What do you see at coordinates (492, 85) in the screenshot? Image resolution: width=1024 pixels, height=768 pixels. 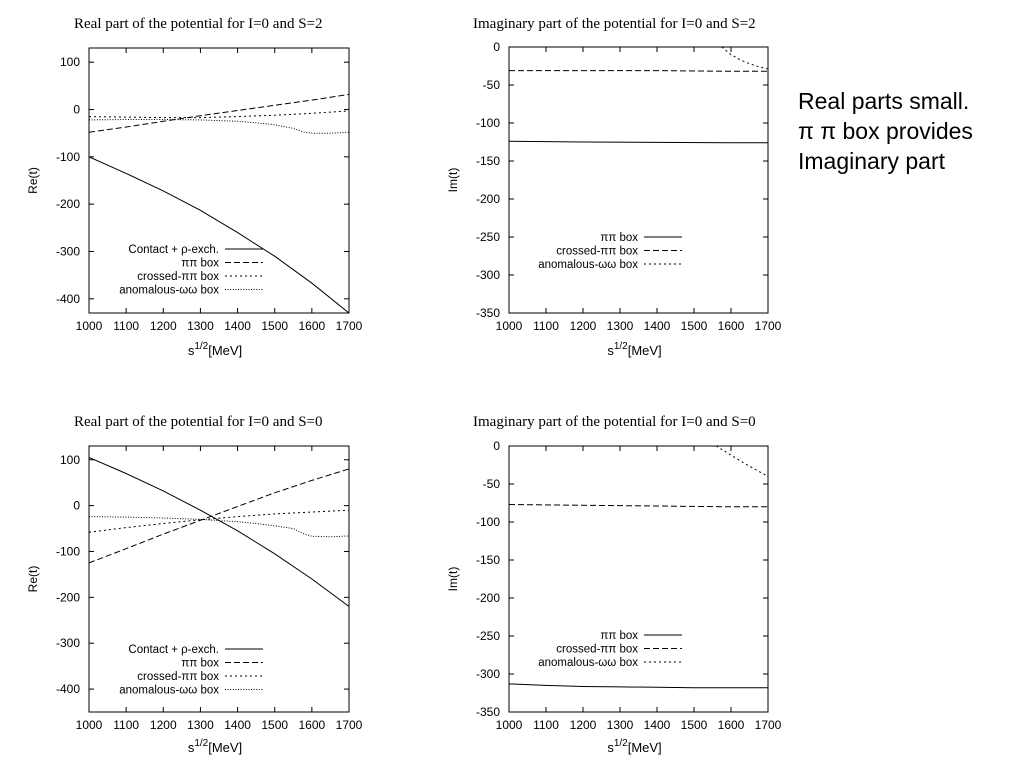 I see `y-tick-label: -50` at bounding box center [492, 85].